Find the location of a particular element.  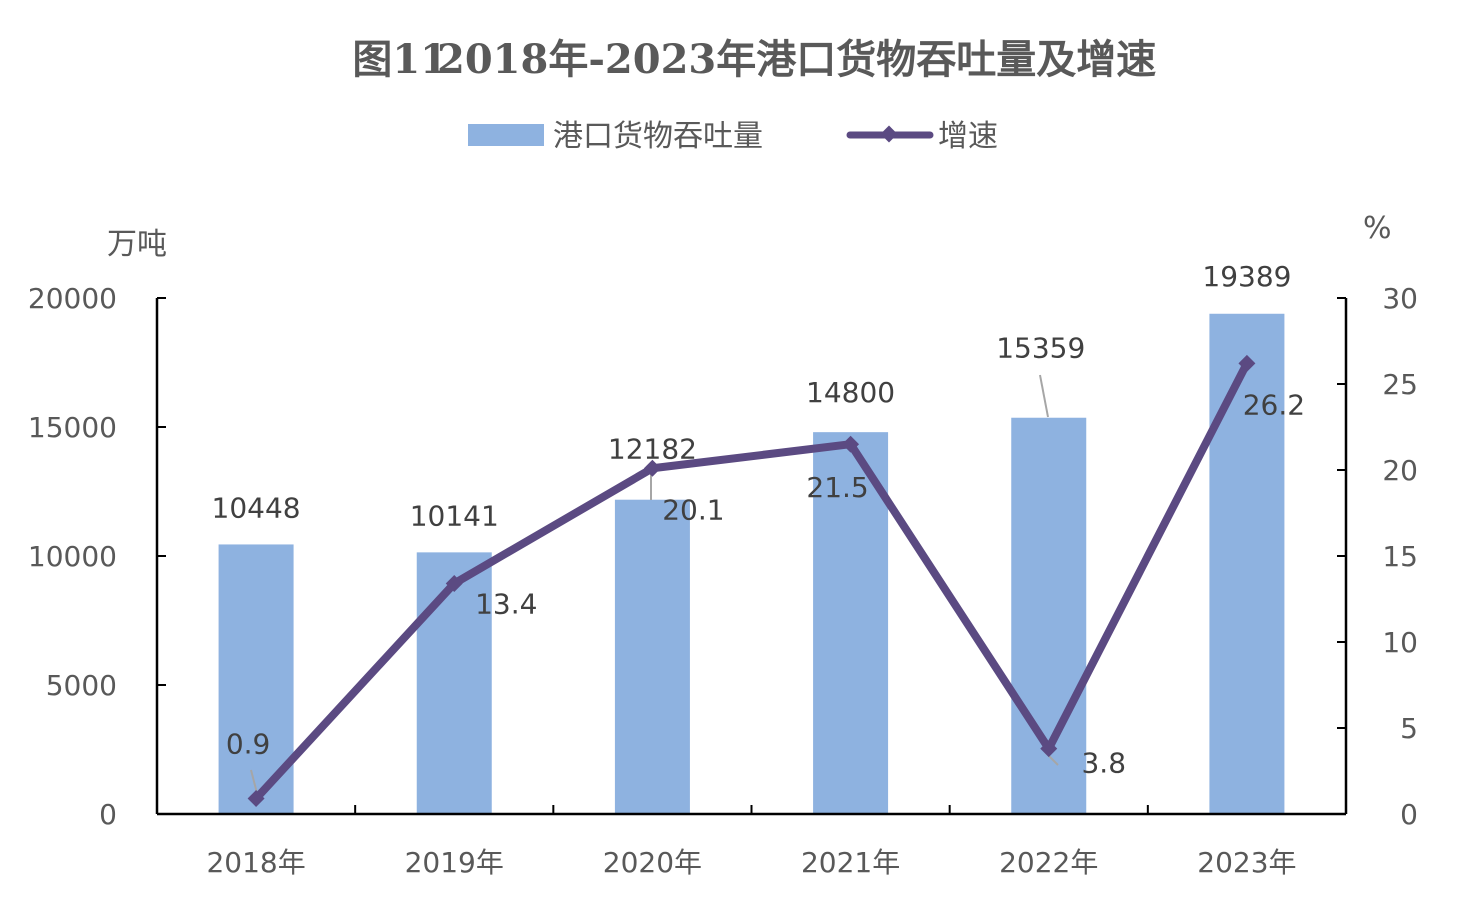

bar-value-label: 14800 is located at coordinates (850, 392).